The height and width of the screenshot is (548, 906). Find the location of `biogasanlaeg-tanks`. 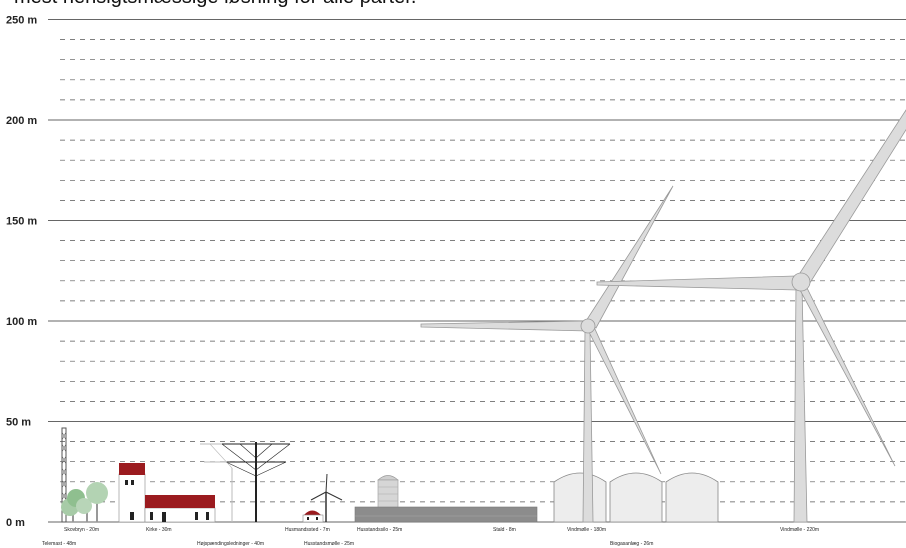

biogasanlaeg-tanks is located at coordinates (636, 497).